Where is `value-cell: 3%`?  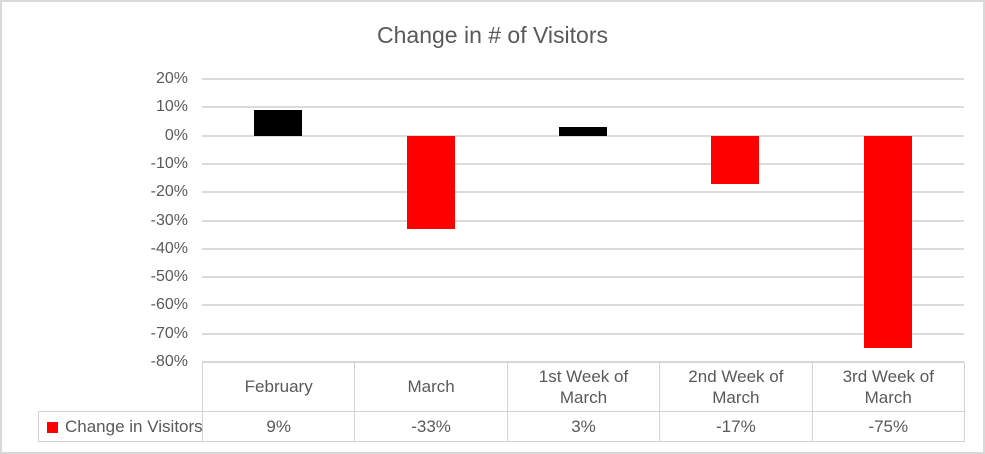 value-cell: 3% is located at coordinates (583, 426).